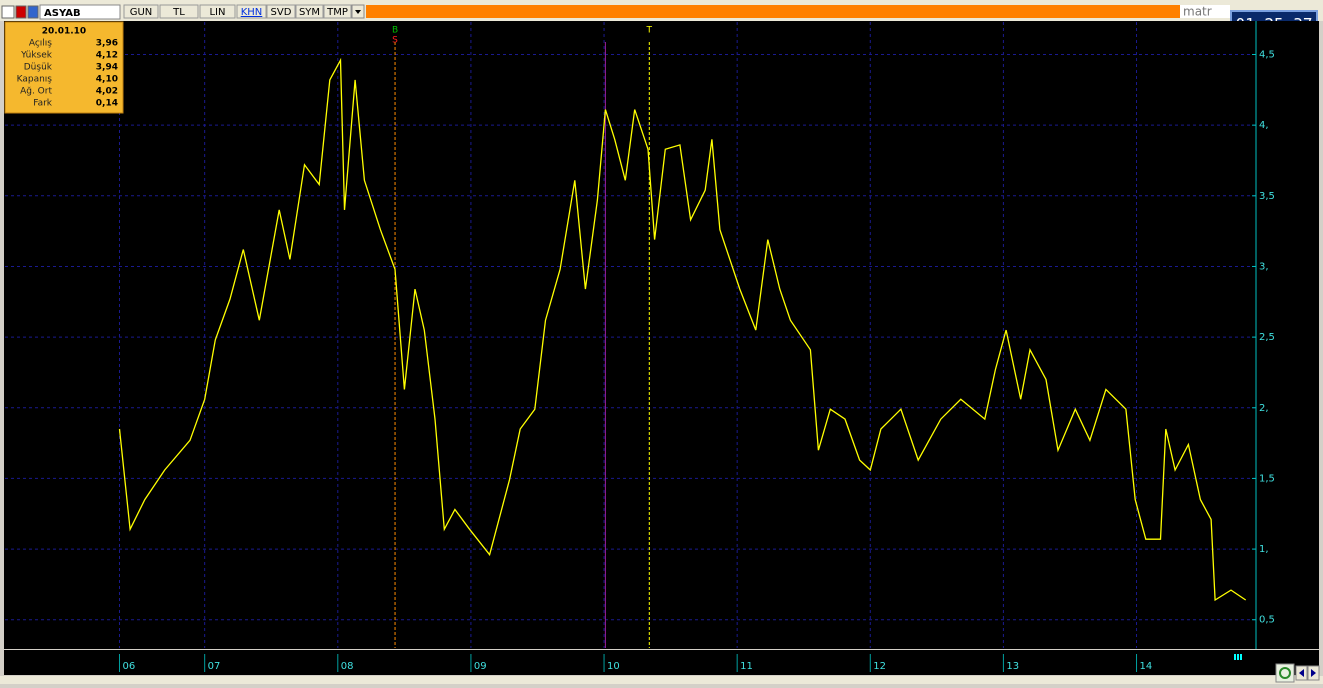 The width and height of the screenshot is (1323, 688). I want to click on y-tick-label: 1,, so click(1264, 549).